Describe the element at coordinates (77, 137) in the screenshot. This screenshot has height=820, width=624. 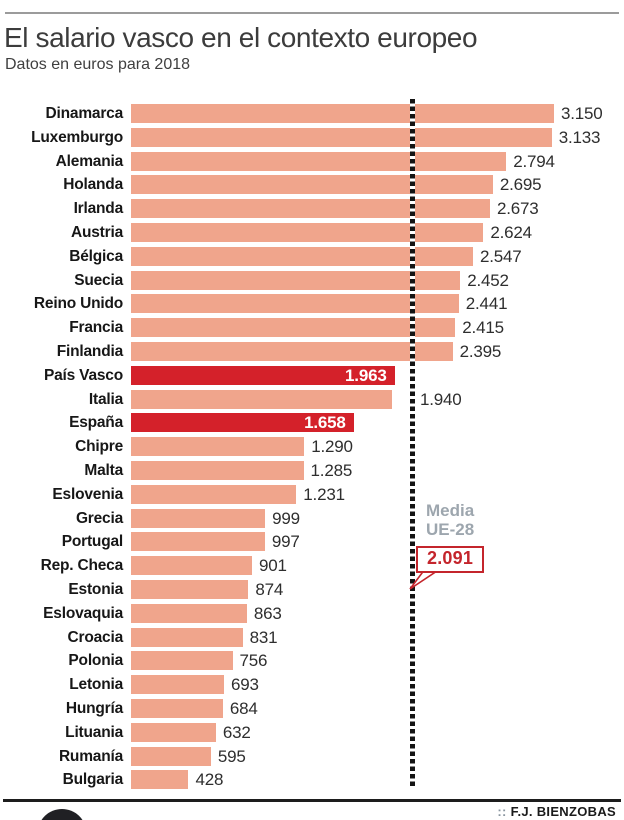
I see `country-label: Luxemburgo` at that location.